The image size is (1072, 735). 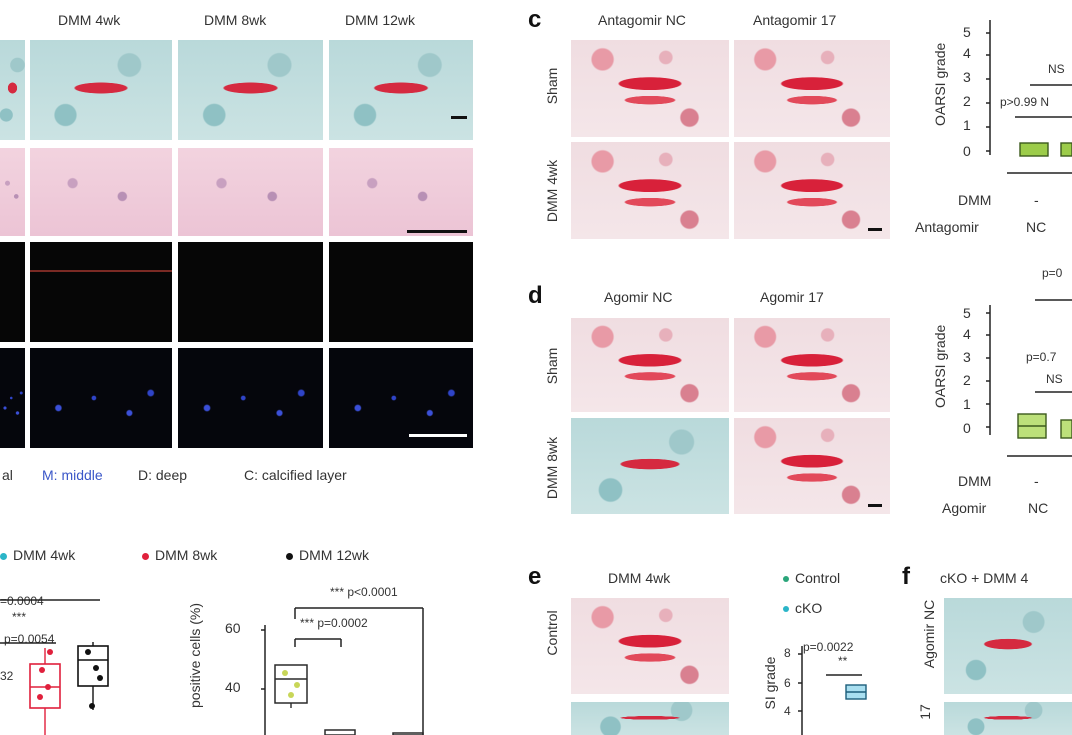 What do you see at coordinates (44, 555) in the screenshot?
I see `legend-label: DMM 4wk` at bounding box center [44, 555].